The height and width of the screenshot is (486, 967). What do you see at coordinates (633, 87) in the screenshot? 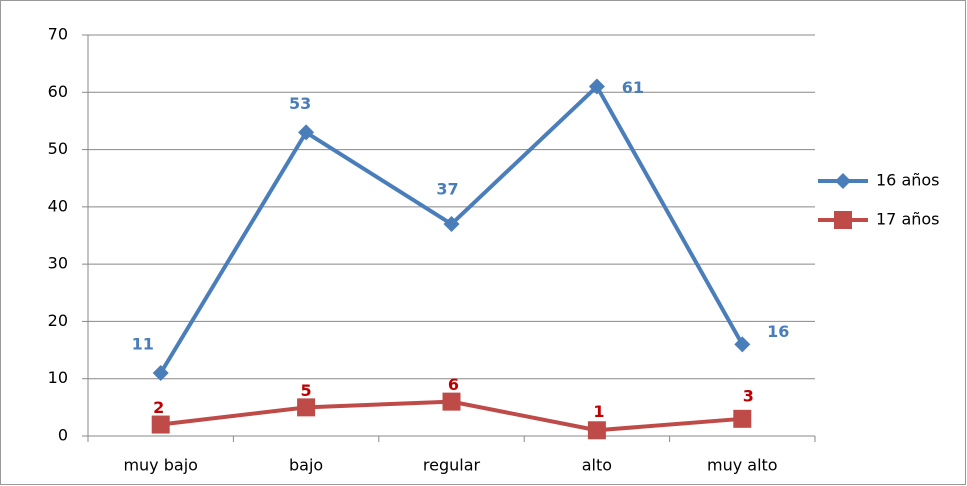
I see `data-label: 61` at bounding box center [633, 87].